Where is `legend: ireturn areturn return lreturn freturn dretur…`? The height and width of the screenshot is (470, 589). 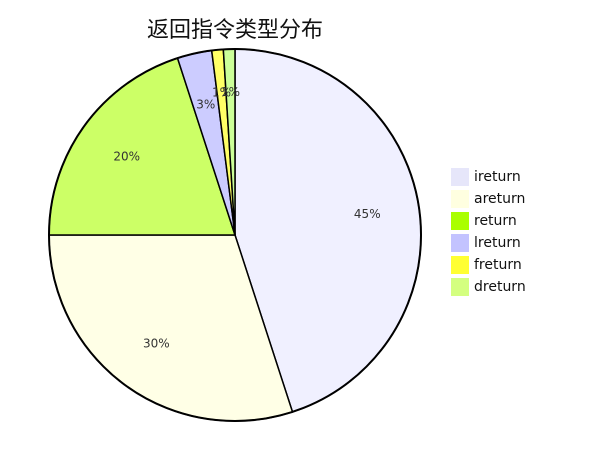 legend: ireturn areturn return lreturn freturn dretur… is located at coordinates (488, 232).